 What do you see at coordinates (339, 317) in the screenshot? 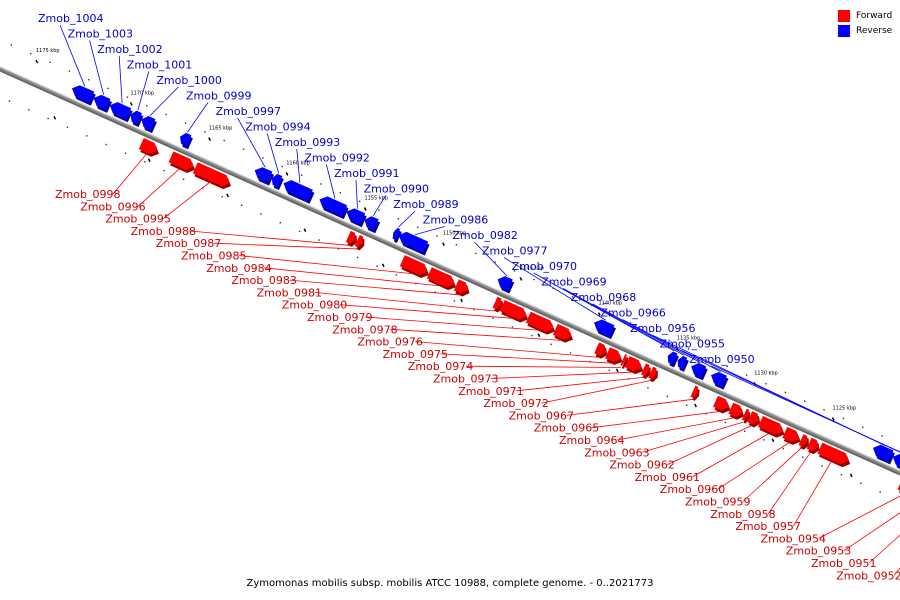
I see `gene-label-forward: Zmob_0979` at bounding box center [339, 317].